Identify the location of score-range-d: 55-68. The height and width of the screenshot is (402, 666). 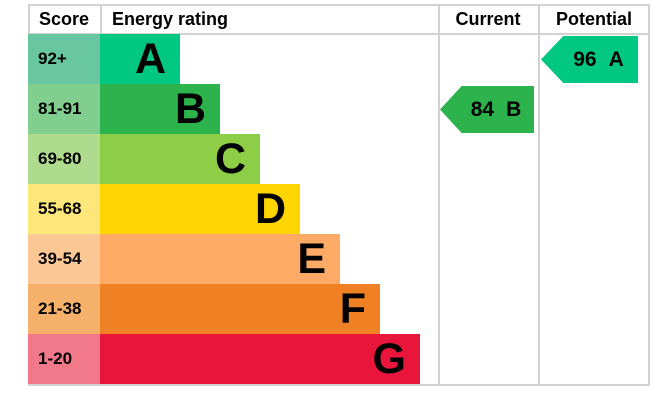
(64, 209).